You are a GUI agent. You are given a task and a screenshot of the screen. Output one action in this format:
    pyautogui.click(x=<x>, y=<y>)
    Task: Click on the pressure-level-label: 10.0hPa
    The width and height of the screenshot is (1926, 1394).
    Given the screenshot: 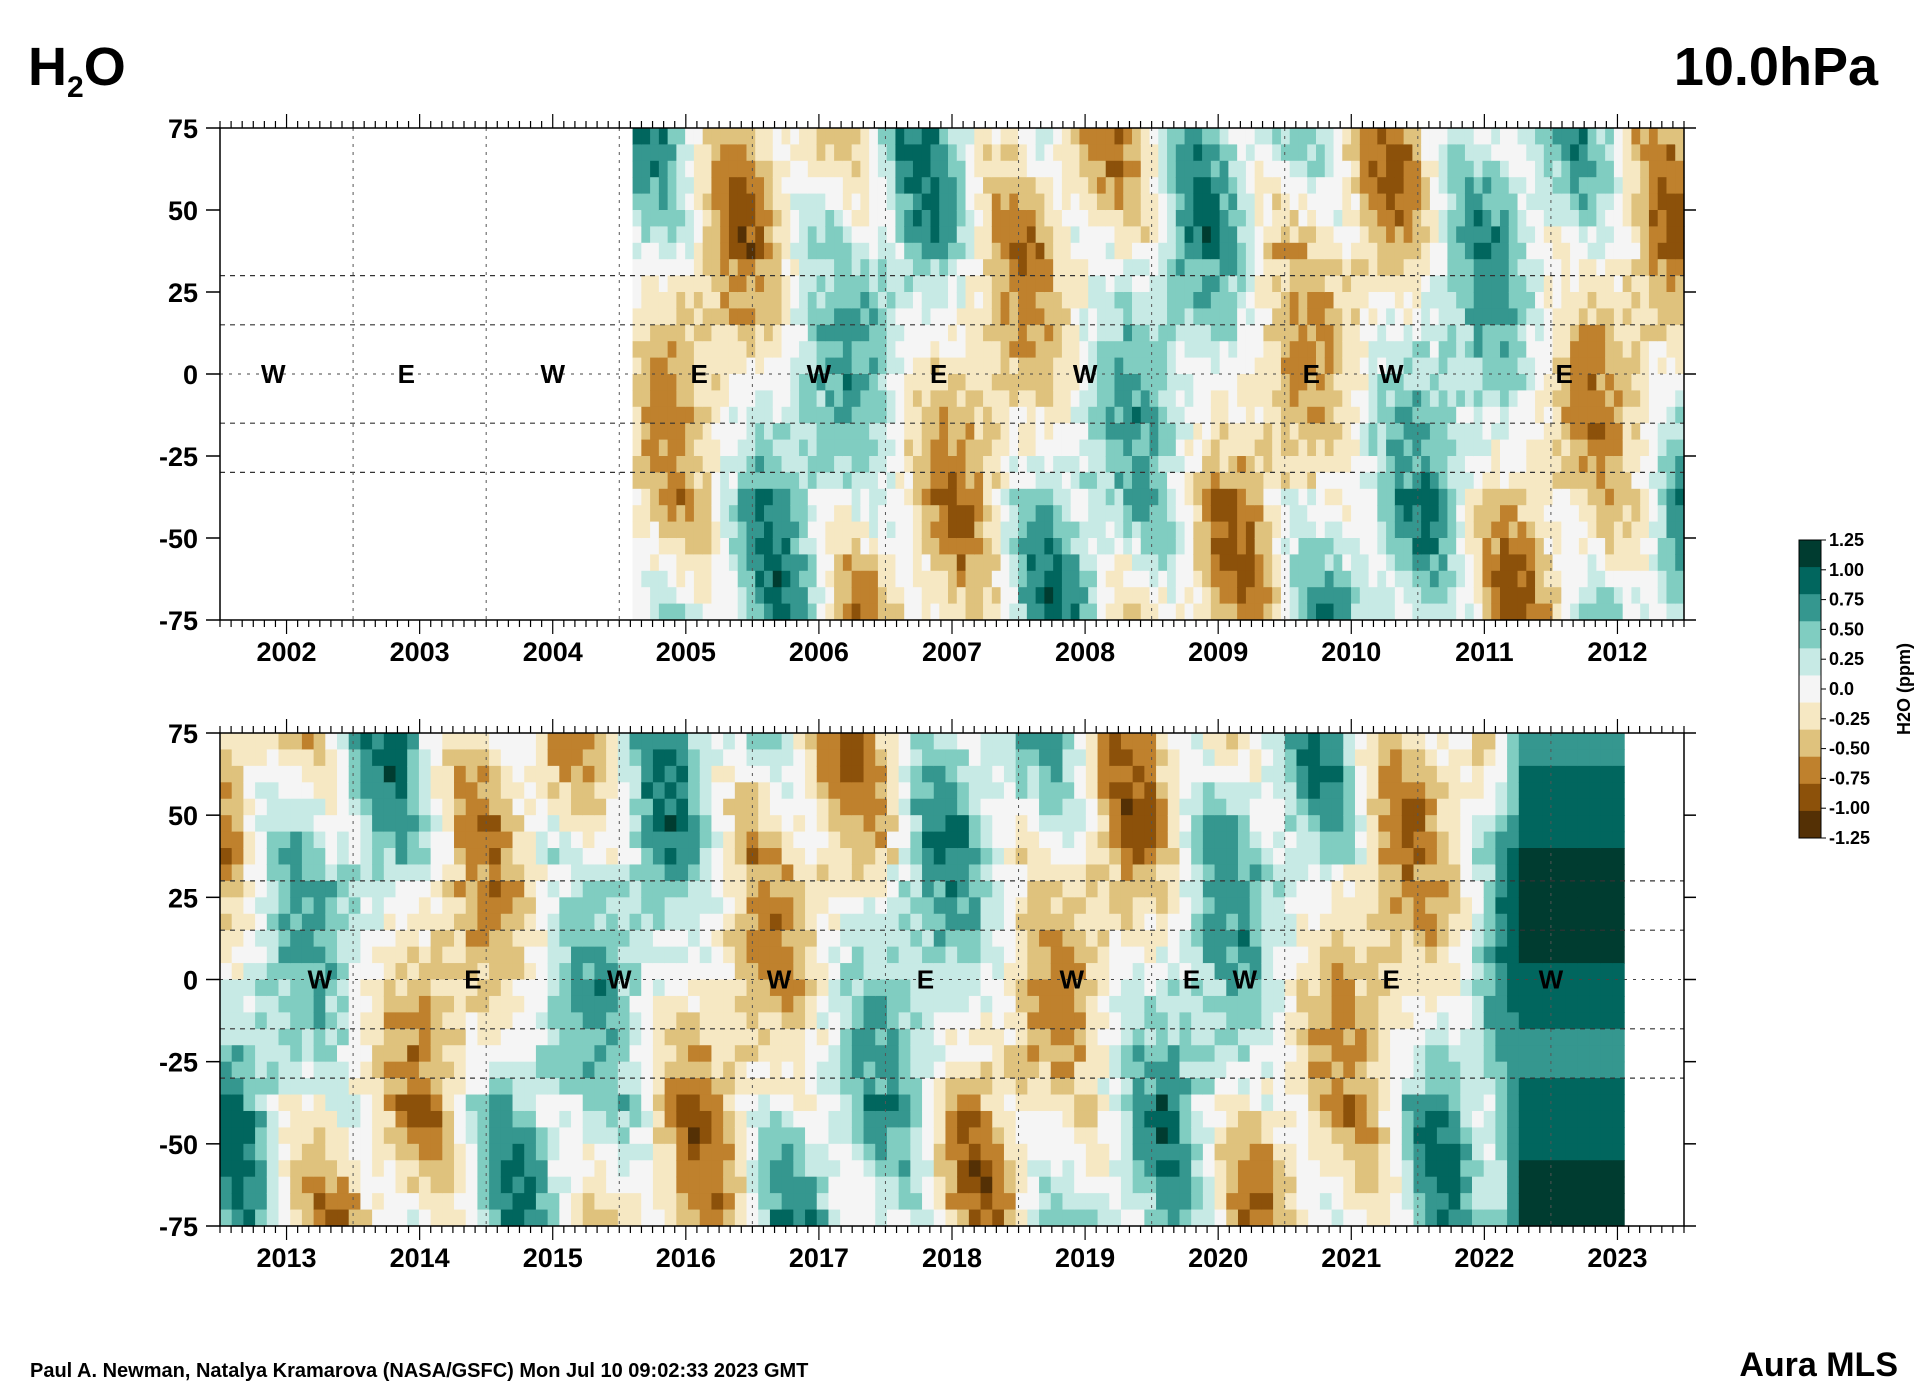 What is the action you would take?
    pyautogui.click(x=1775, y=67)
    